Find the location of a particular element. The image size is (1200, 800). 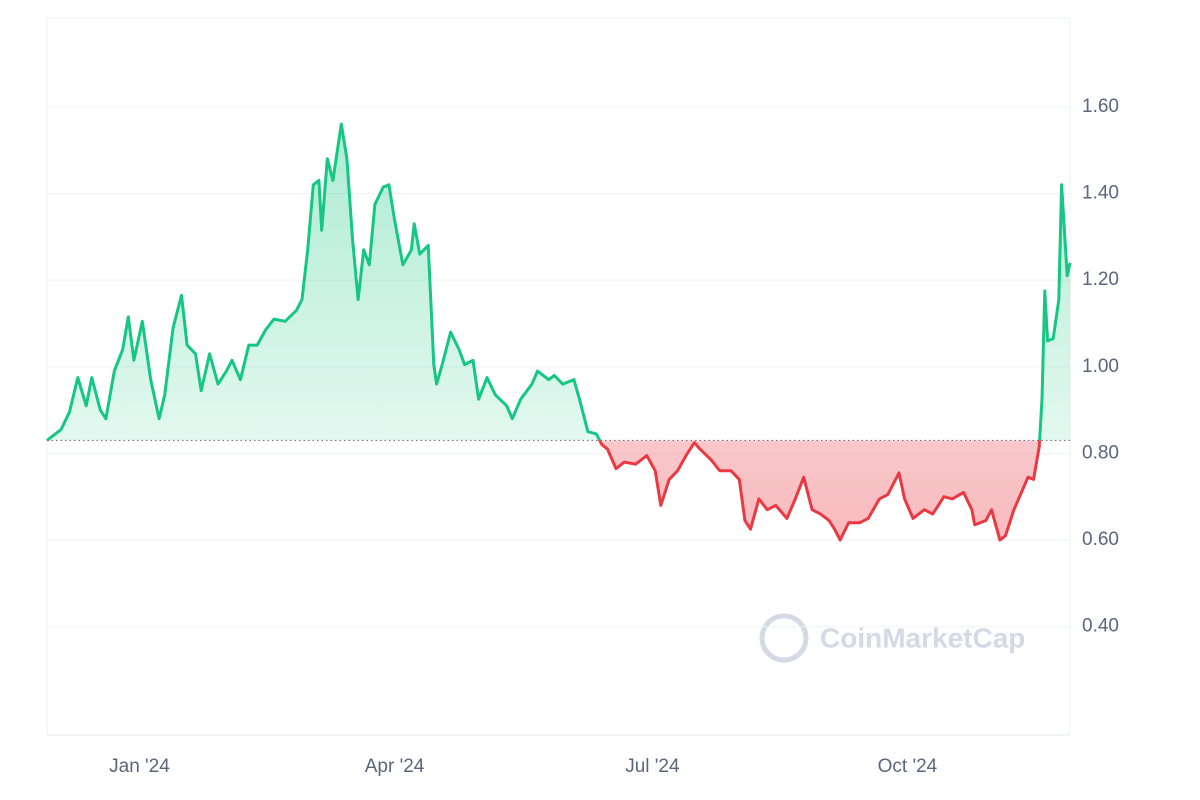

watermark: CoinMarketCap is located at coordinates (892, 638).